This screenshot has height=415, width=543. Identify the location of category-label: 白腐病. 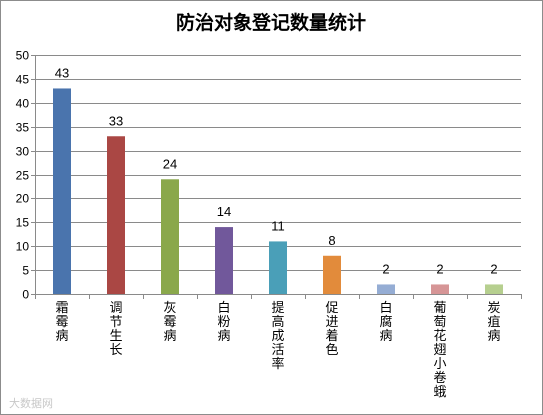
(385, 322).